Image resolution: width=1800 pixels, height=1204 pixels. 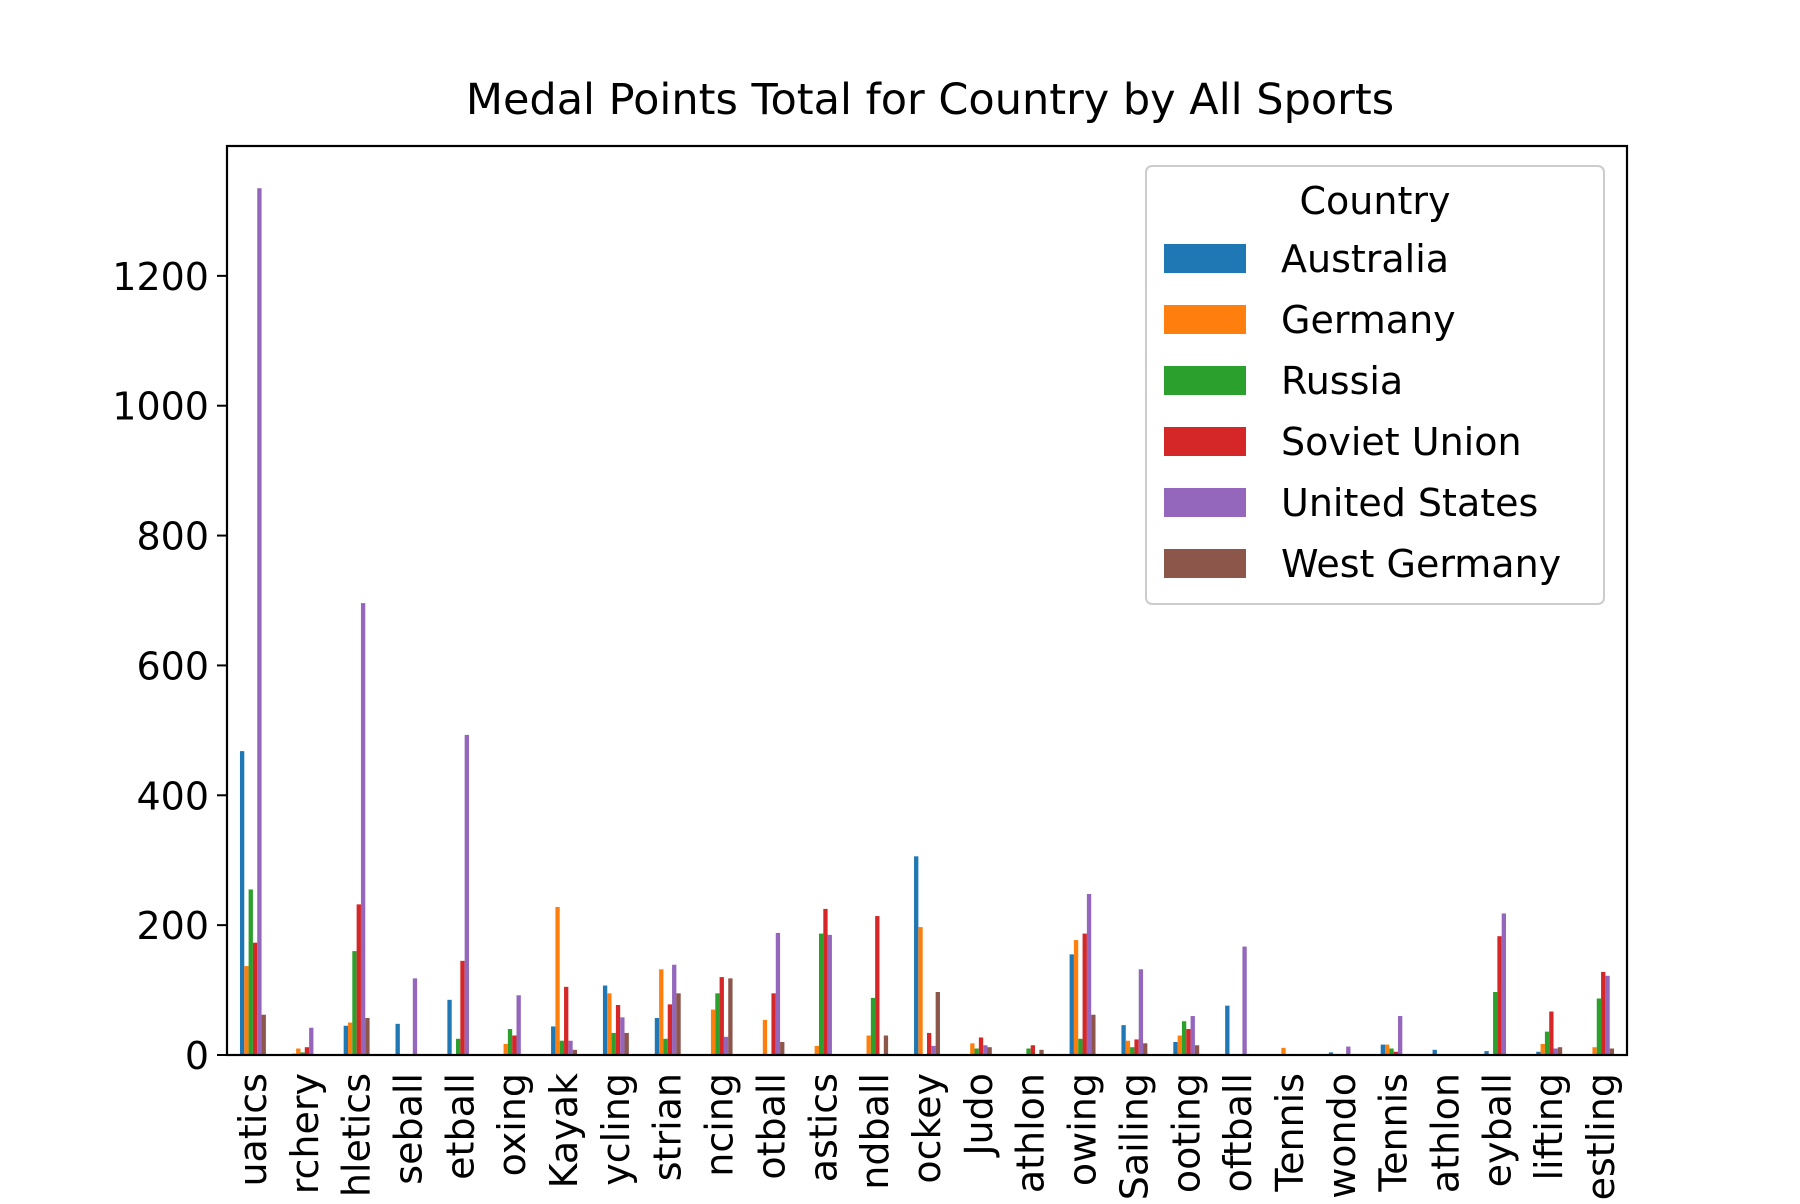 What do you see at coordinates (1342, 1136) in the screenshot?
I see `x-tick-label: wondo` at bounding box center [1342, 1136].